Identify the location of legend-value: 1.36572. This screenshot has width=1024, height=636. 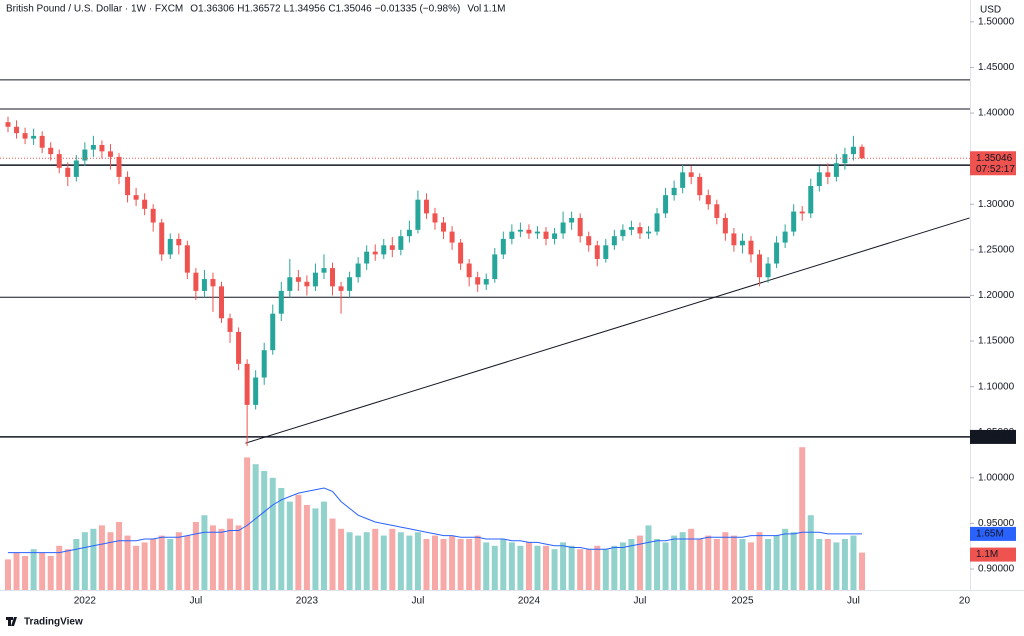
(262, 9).